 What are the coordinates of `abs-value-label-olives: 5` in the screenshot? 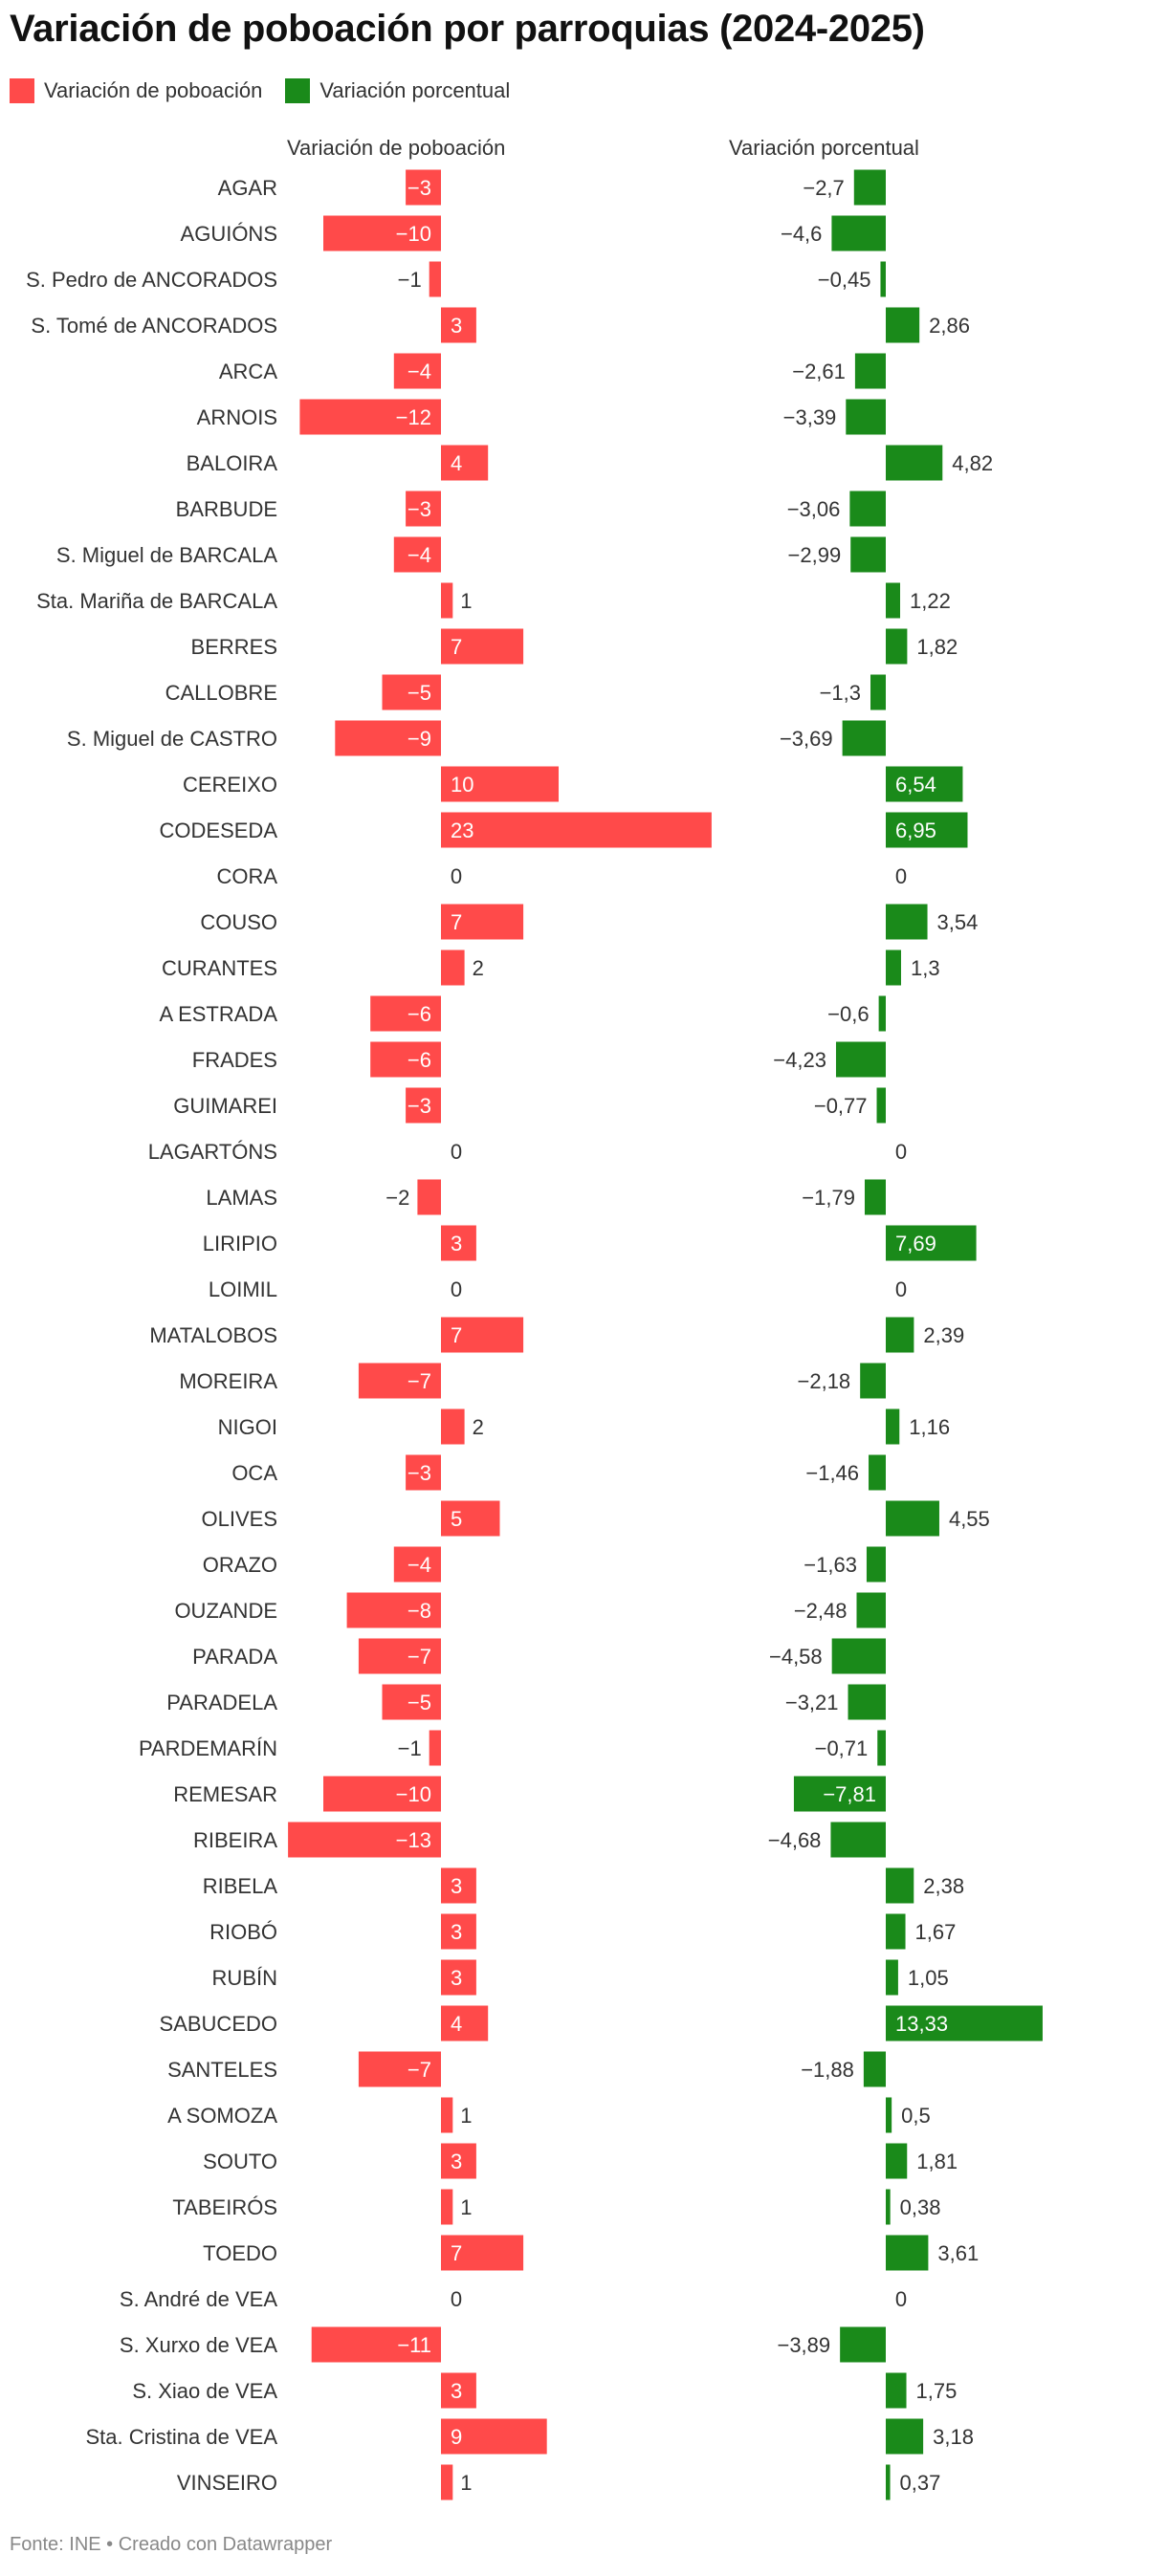 It's located at (456, 1519).